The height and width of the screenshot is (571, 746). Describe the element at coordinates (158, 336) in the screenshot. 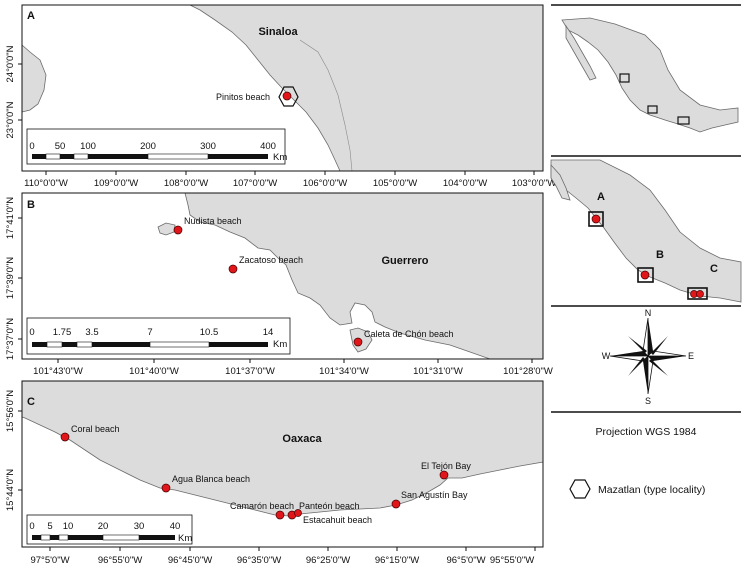

I see `scale-bar-box` at that location.